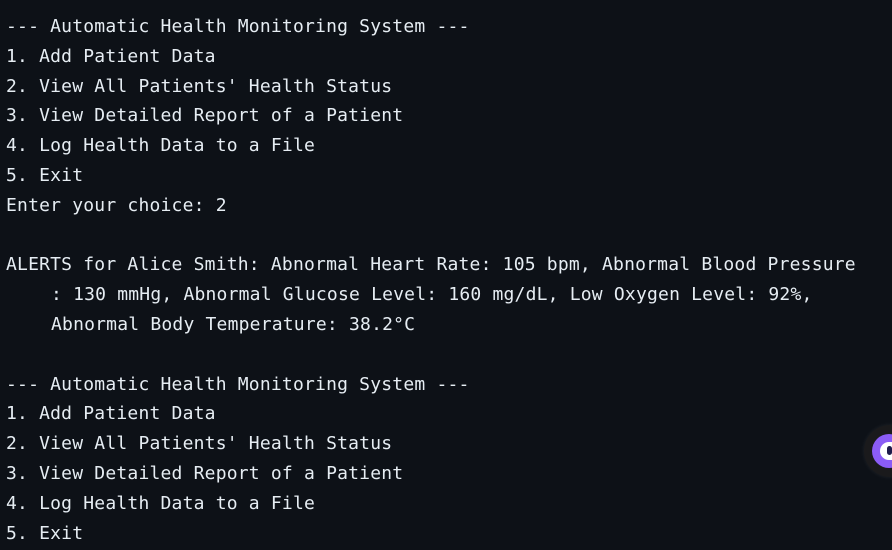 Image resolution: width=892 pixels, height=550 pixels. I want to click on assistant-bot-icon, so click(882, 451).